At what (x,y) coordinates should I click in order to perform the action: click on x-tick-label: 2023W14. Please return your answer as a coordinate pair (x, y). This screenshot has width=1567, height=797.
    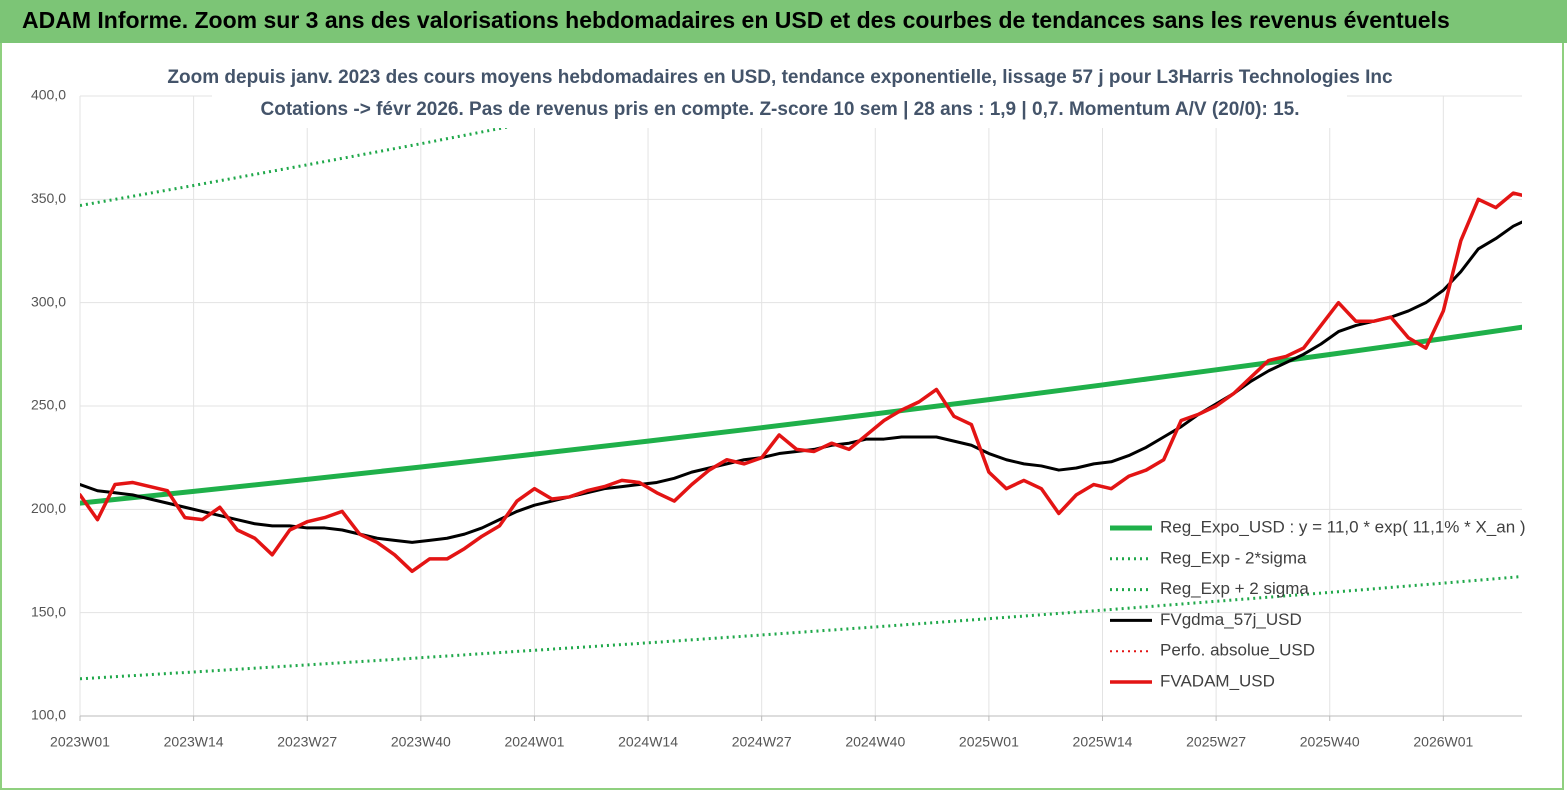
    Looking at the image, I should click on (194, 742).